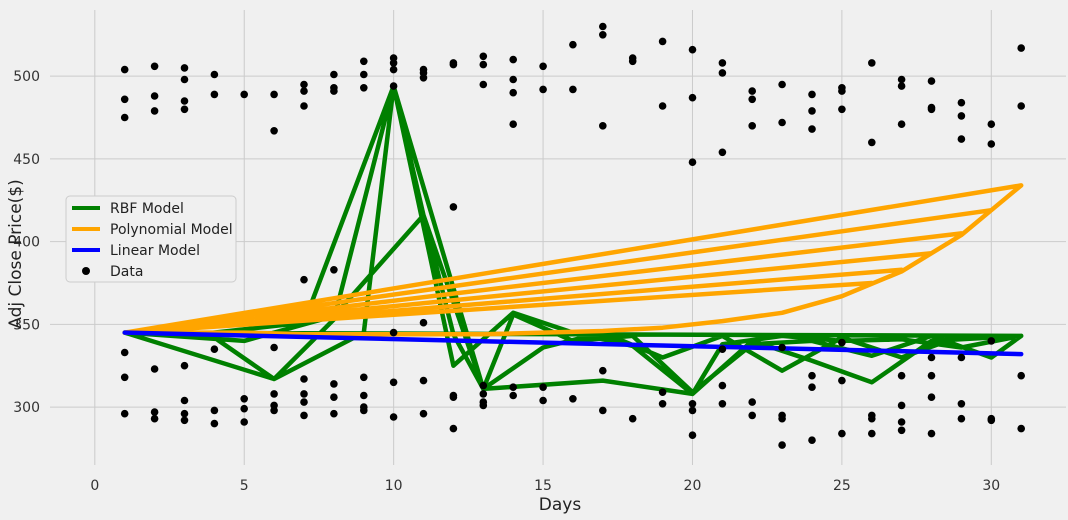 Image resolution: width=1068 pixels, height=520 pixels. What do you see at coordinates (26, 325) in the screenshot?
I see `y-tick-label: 350` at bounding box center [26, 325].